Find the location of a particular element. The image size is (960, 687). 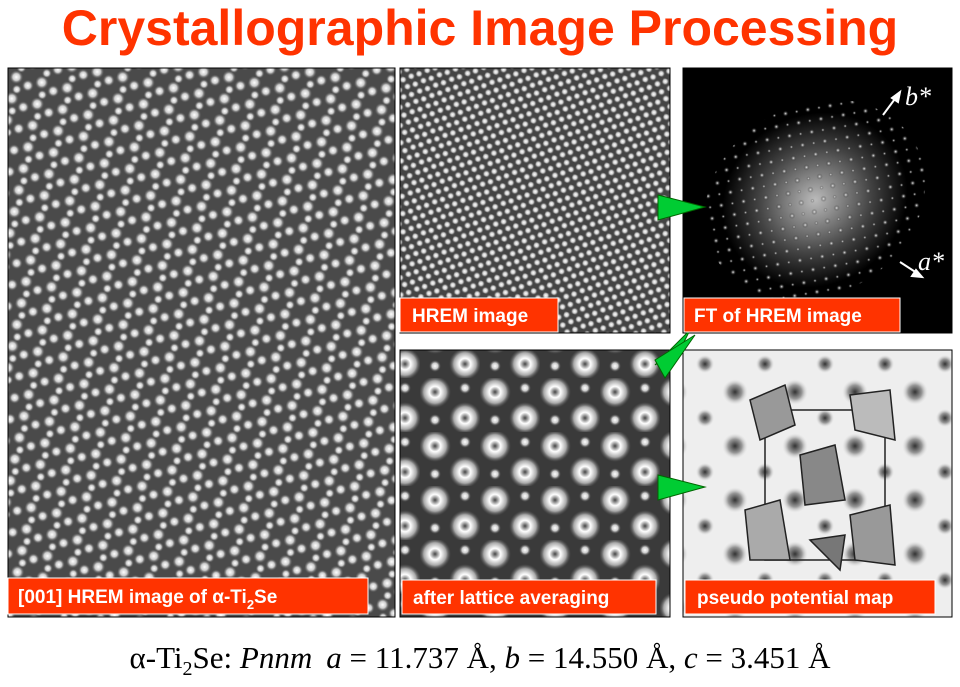

footer-part: = 11.737 Å, is located at coordinates (423, 657).